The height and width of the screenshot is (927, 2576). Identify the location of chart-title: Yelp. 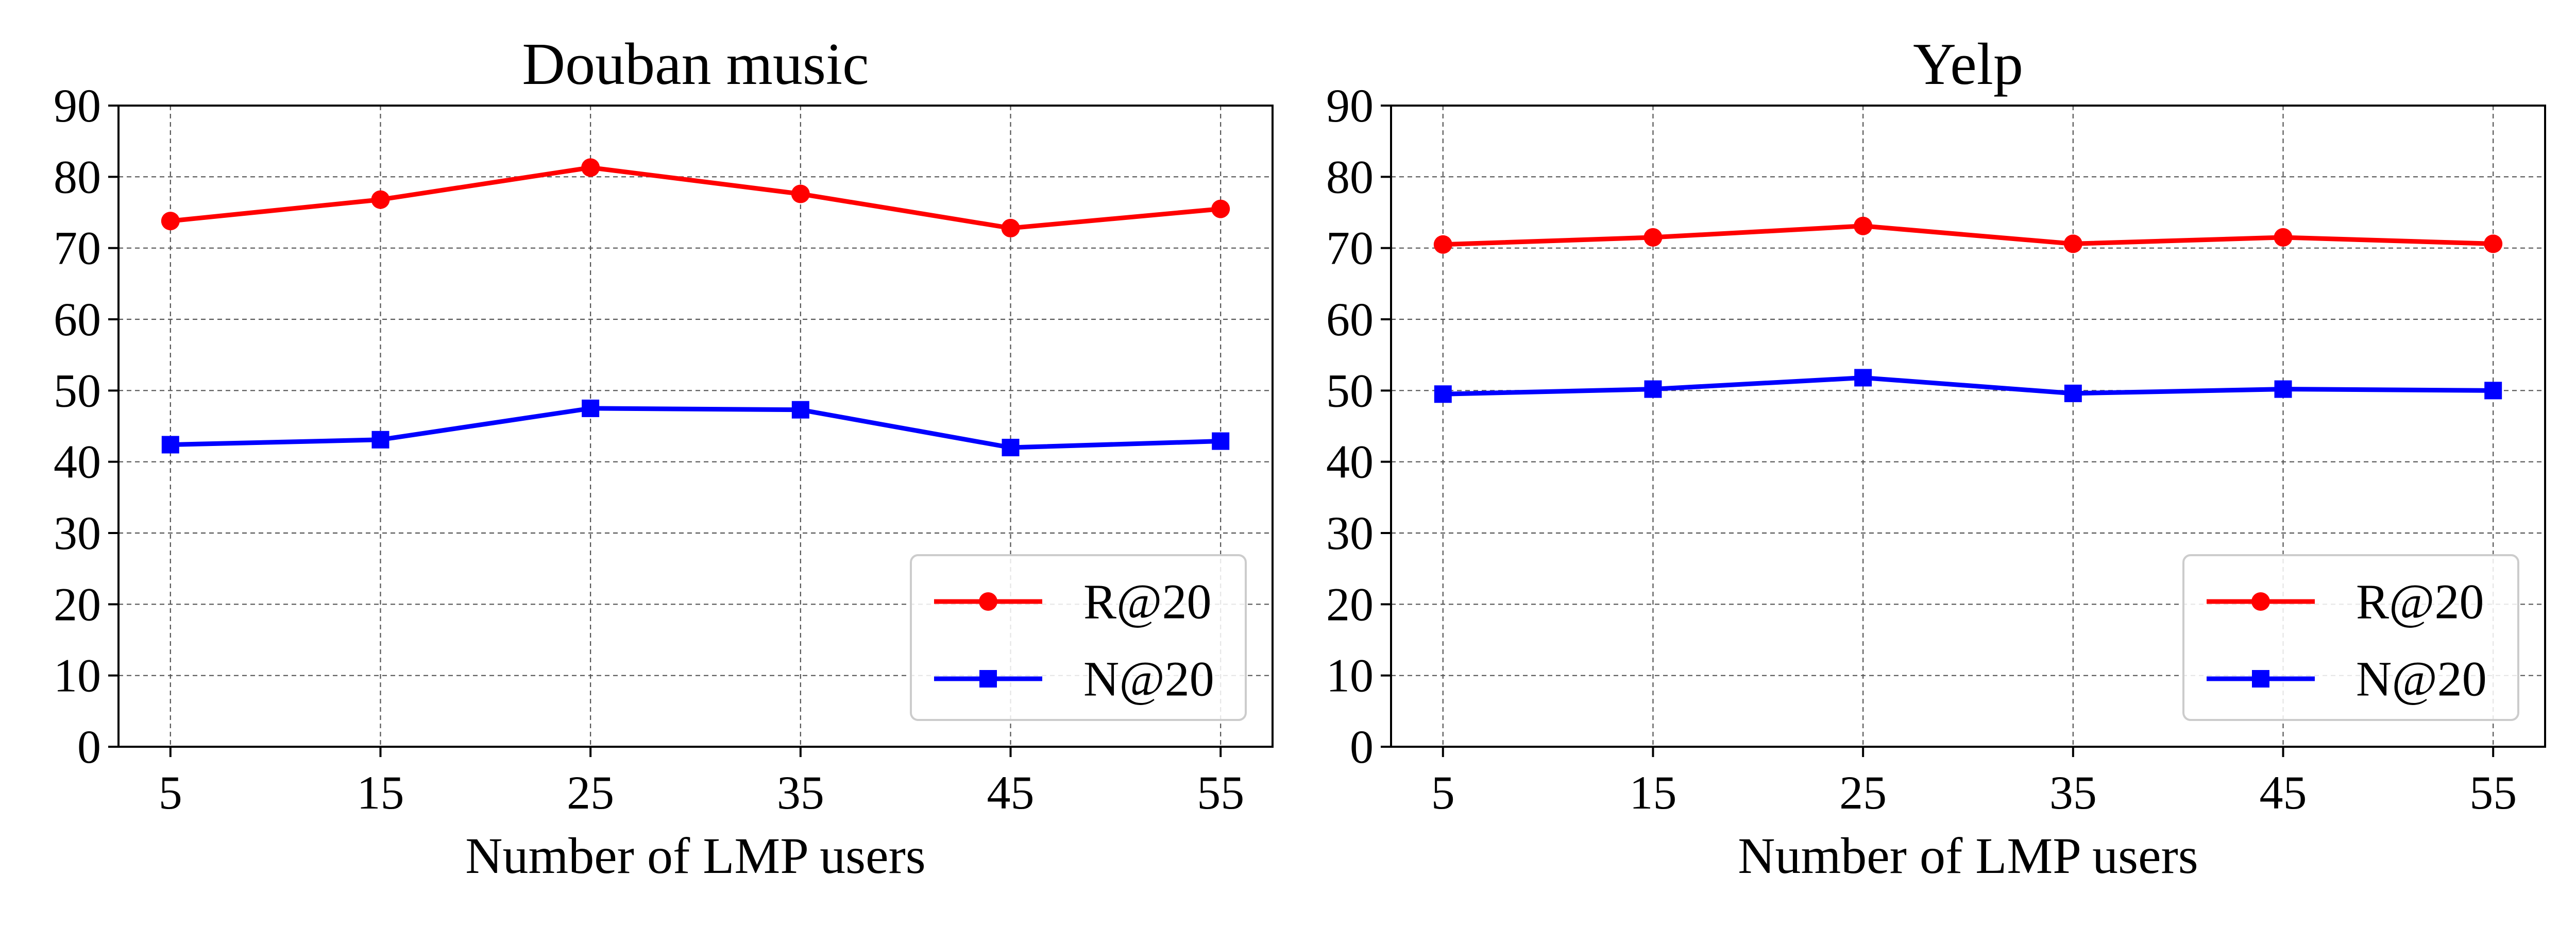
(1968, 64).